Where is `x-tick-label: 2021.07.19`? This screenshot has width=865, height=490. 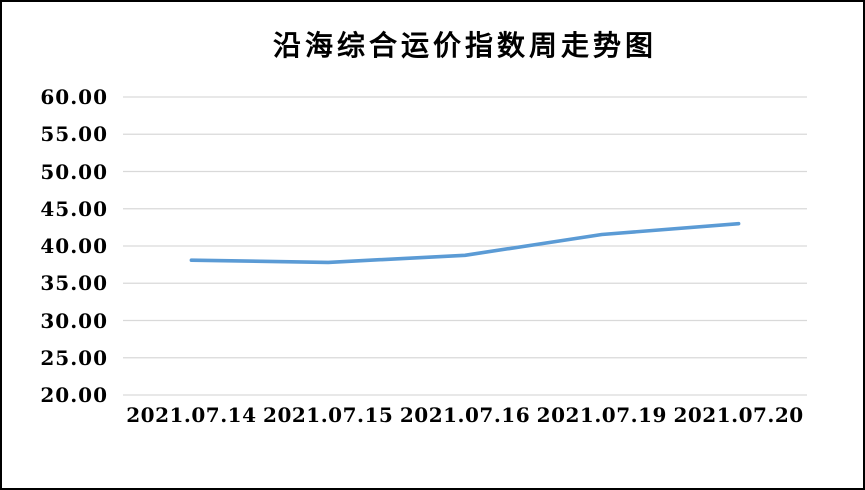
x-tick-label: 2021.07.19 is located at coordinates (601, 415).